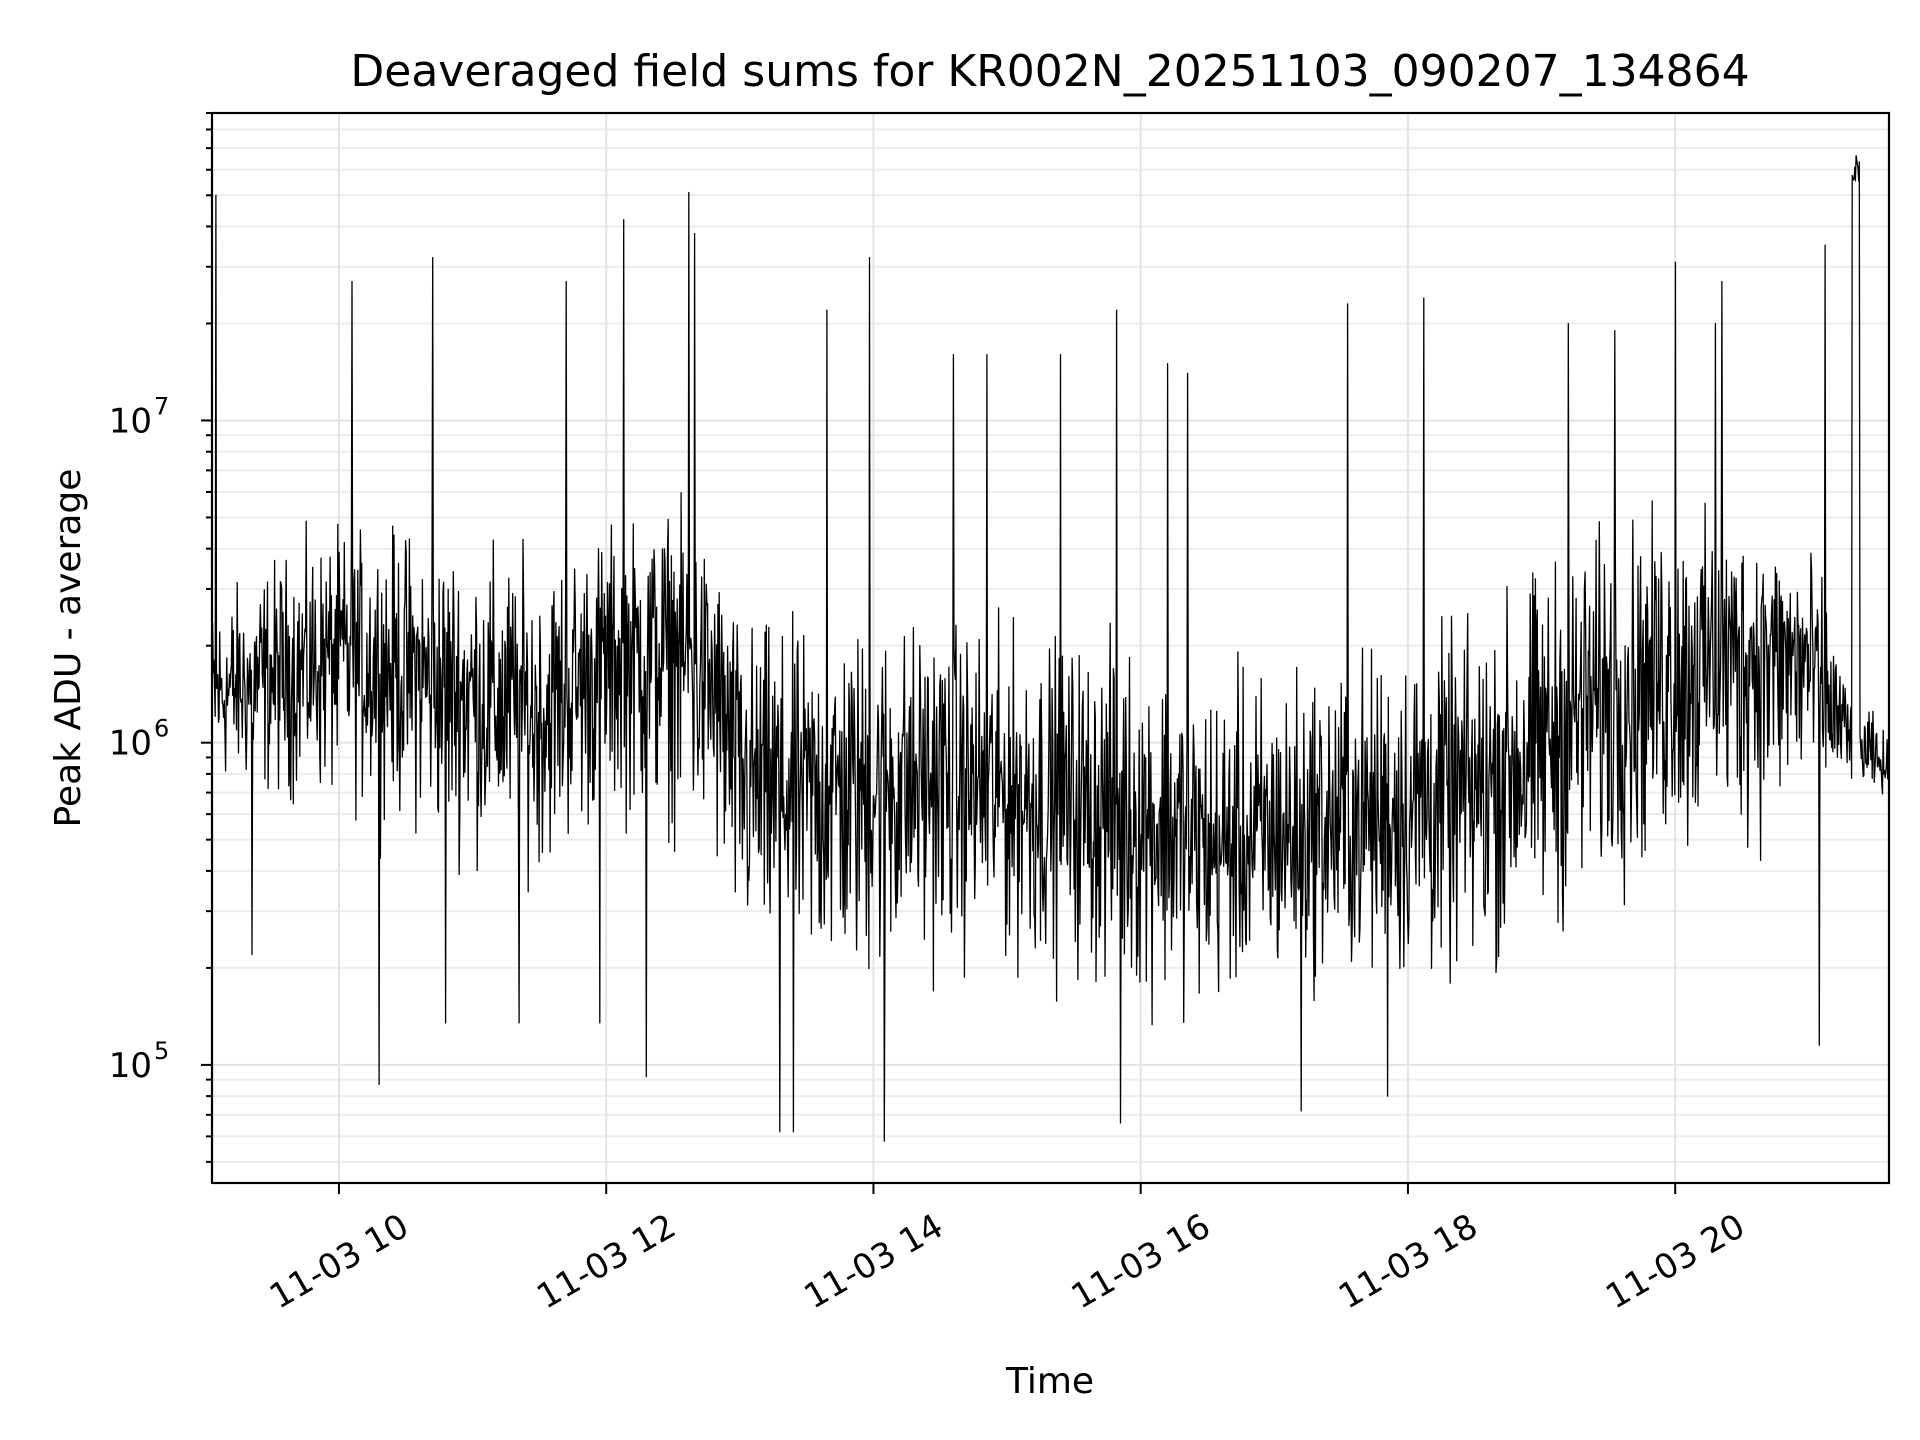 This screenshot has height=1440, width=1920. What do you see at coordinates (68, 648) in the screenshot?
I see `y-axis-label: Peak ADU - average` at bounding box center [68, 648].